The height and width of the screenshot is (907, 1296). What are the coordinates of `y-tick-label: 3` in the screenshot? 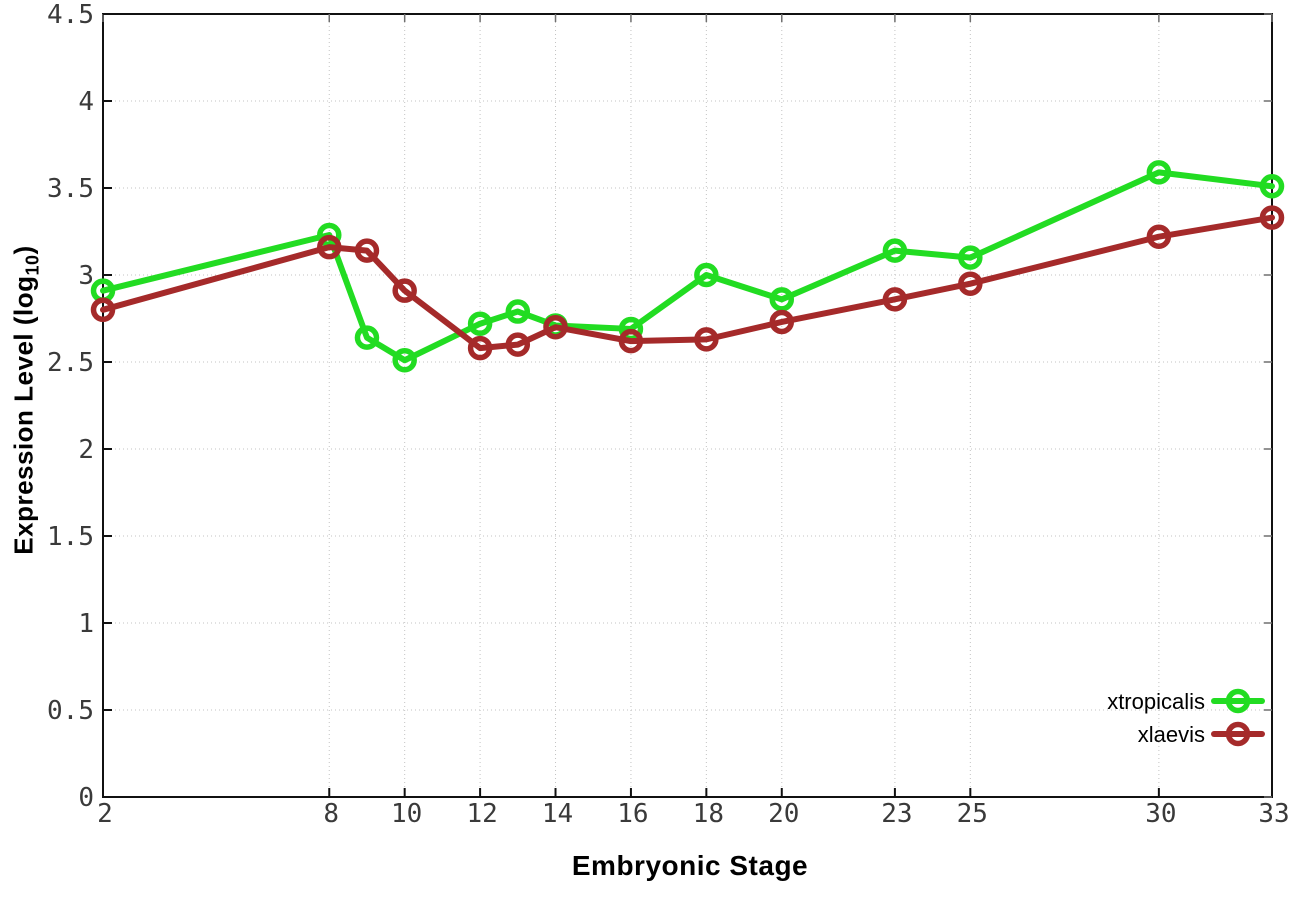 It's located at (86, 276).